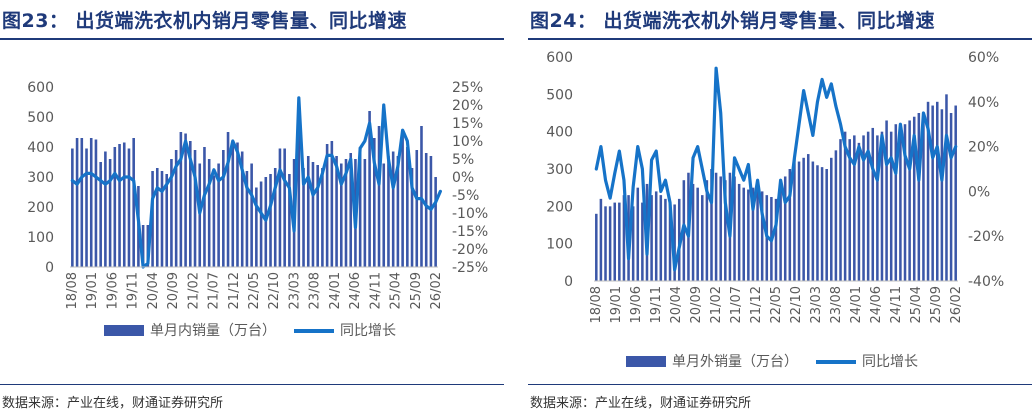  Describe the element at coordinates (733, 21) in the screenshot. I see `chart-title: 图24： 出货端洗衣机外销月零售量、同比增速` at that location.